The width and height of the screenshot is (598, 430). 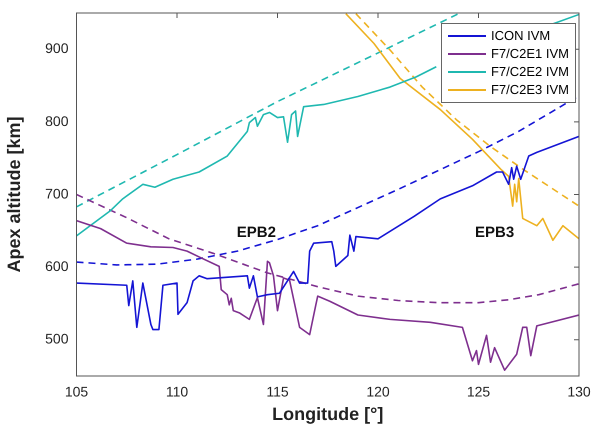 I want to click on y-tick-label: 900, so click(x=57, y=48).